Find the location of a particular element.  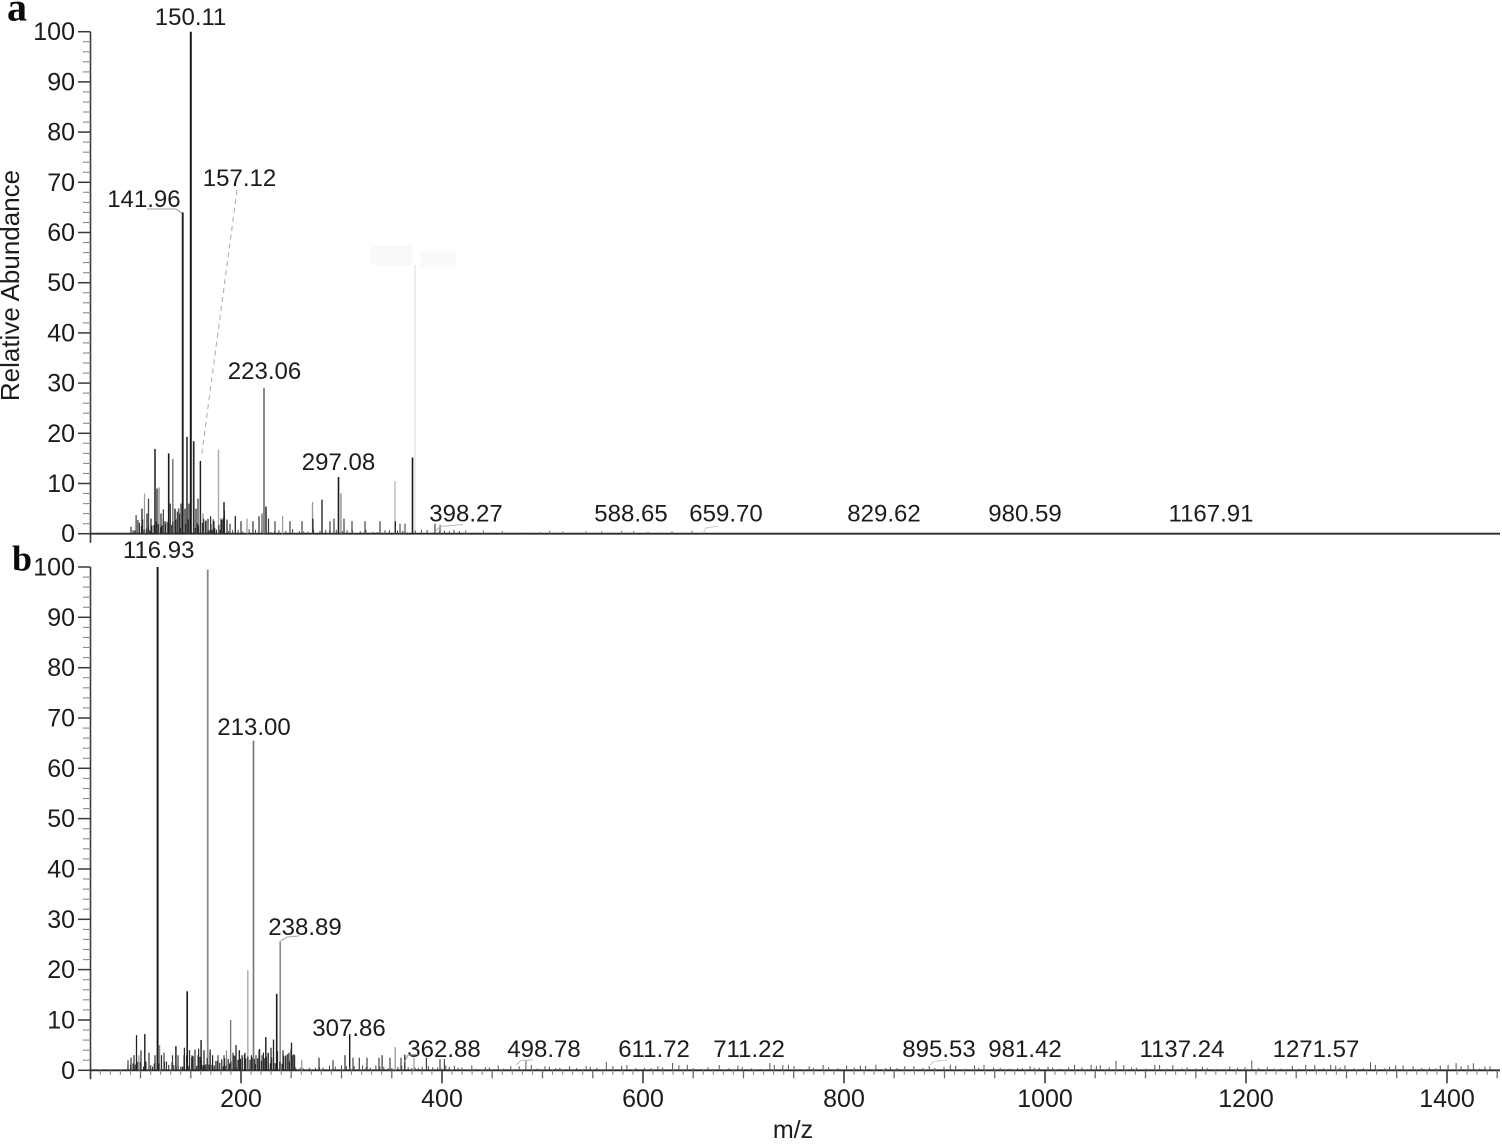

svg-text: m/z is located at coordinates (793, 1130).